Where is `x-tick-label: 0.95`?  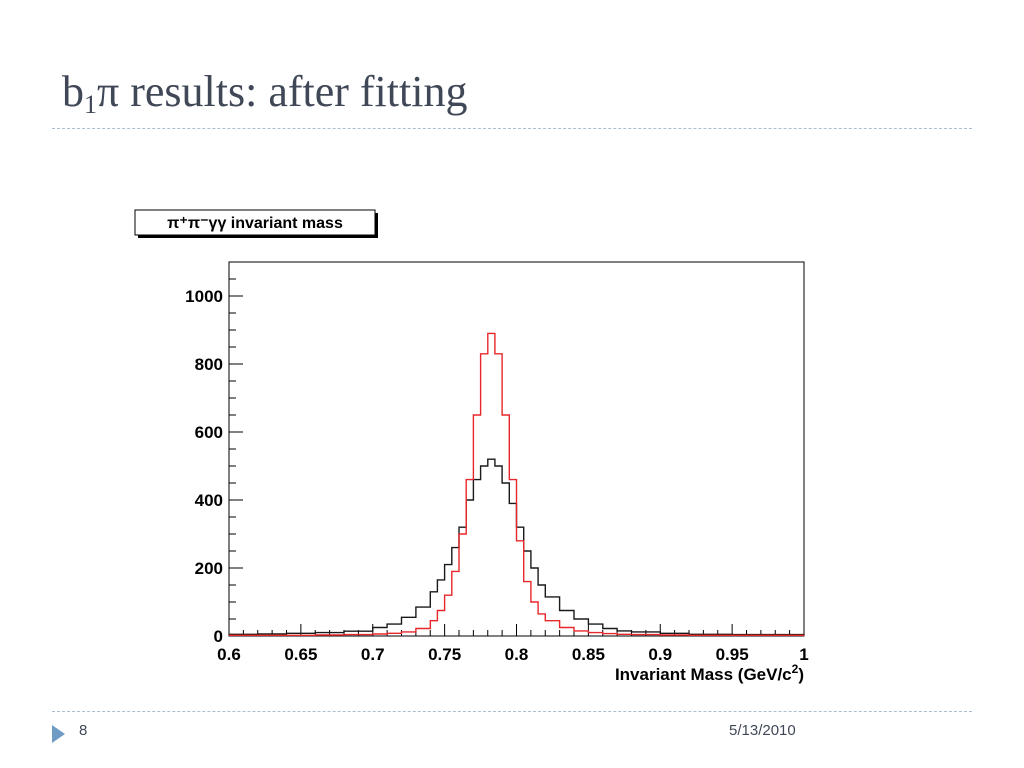 x-tick-label: 0.95 is located at coordinates (732, 654).